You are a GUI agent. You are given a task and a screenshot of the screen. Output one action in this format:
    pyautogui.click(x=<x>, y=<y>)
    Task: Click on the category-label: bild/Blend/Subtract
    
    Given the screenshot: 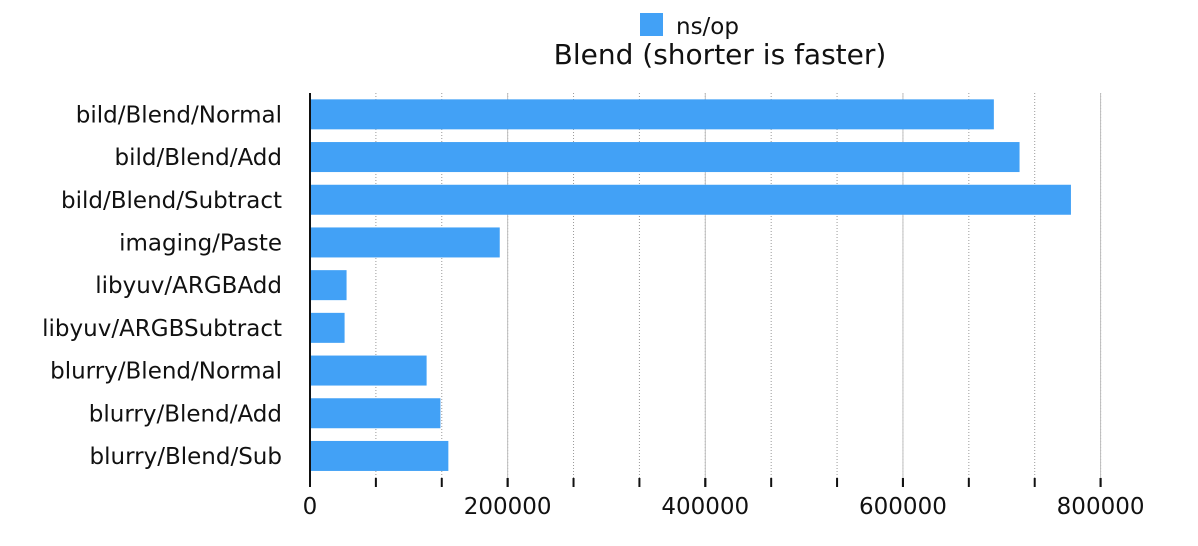 What is the action you would take?
    pyautogui.click(x=171, y=201)
    